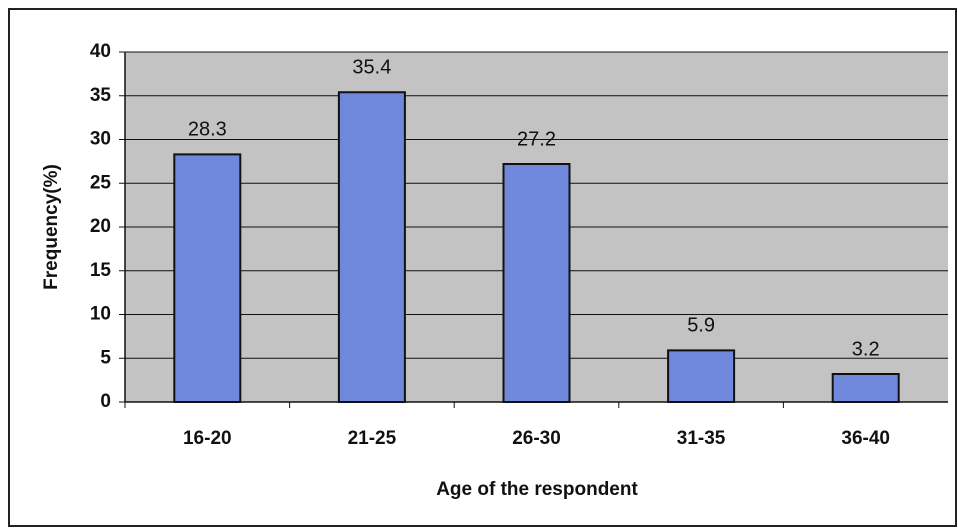 This screenshot has height=528, width=958. What do you see at coordinates (100, 314) in the screenshot?
I see `y-tick-label: 10` at bounding box center [100, 314].